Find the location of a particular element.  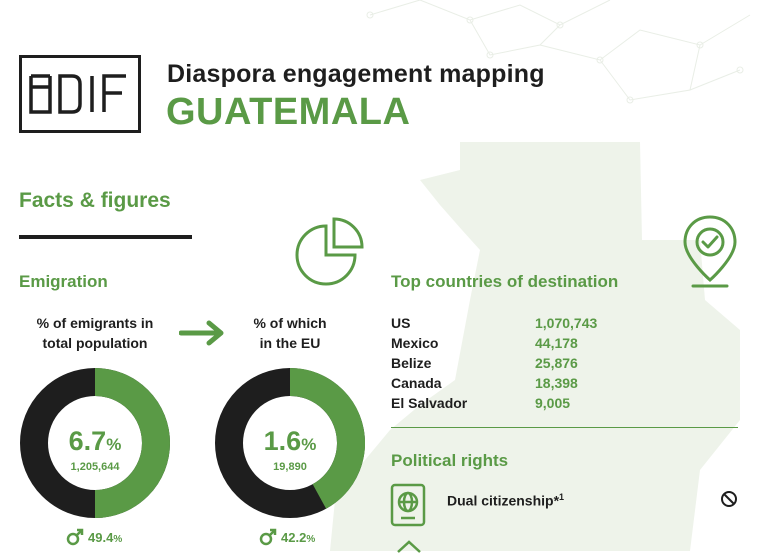

eu-percent: 1.6 is located at coordinates (282, 441).